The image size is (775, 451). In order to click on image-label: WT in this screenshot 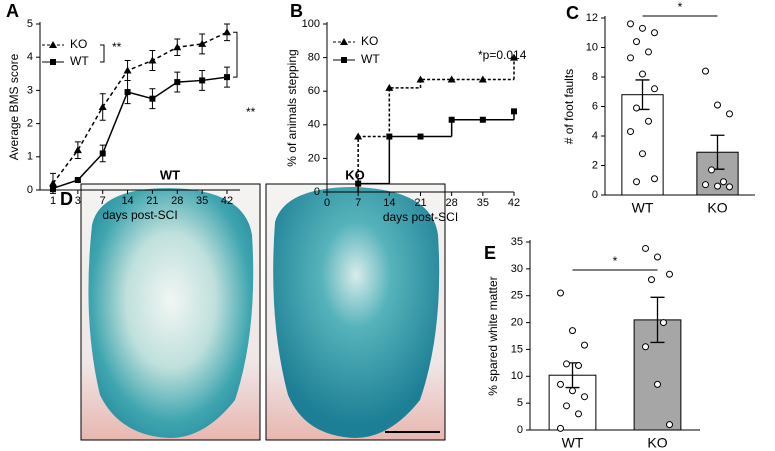, I will do `click(170, 174)`.